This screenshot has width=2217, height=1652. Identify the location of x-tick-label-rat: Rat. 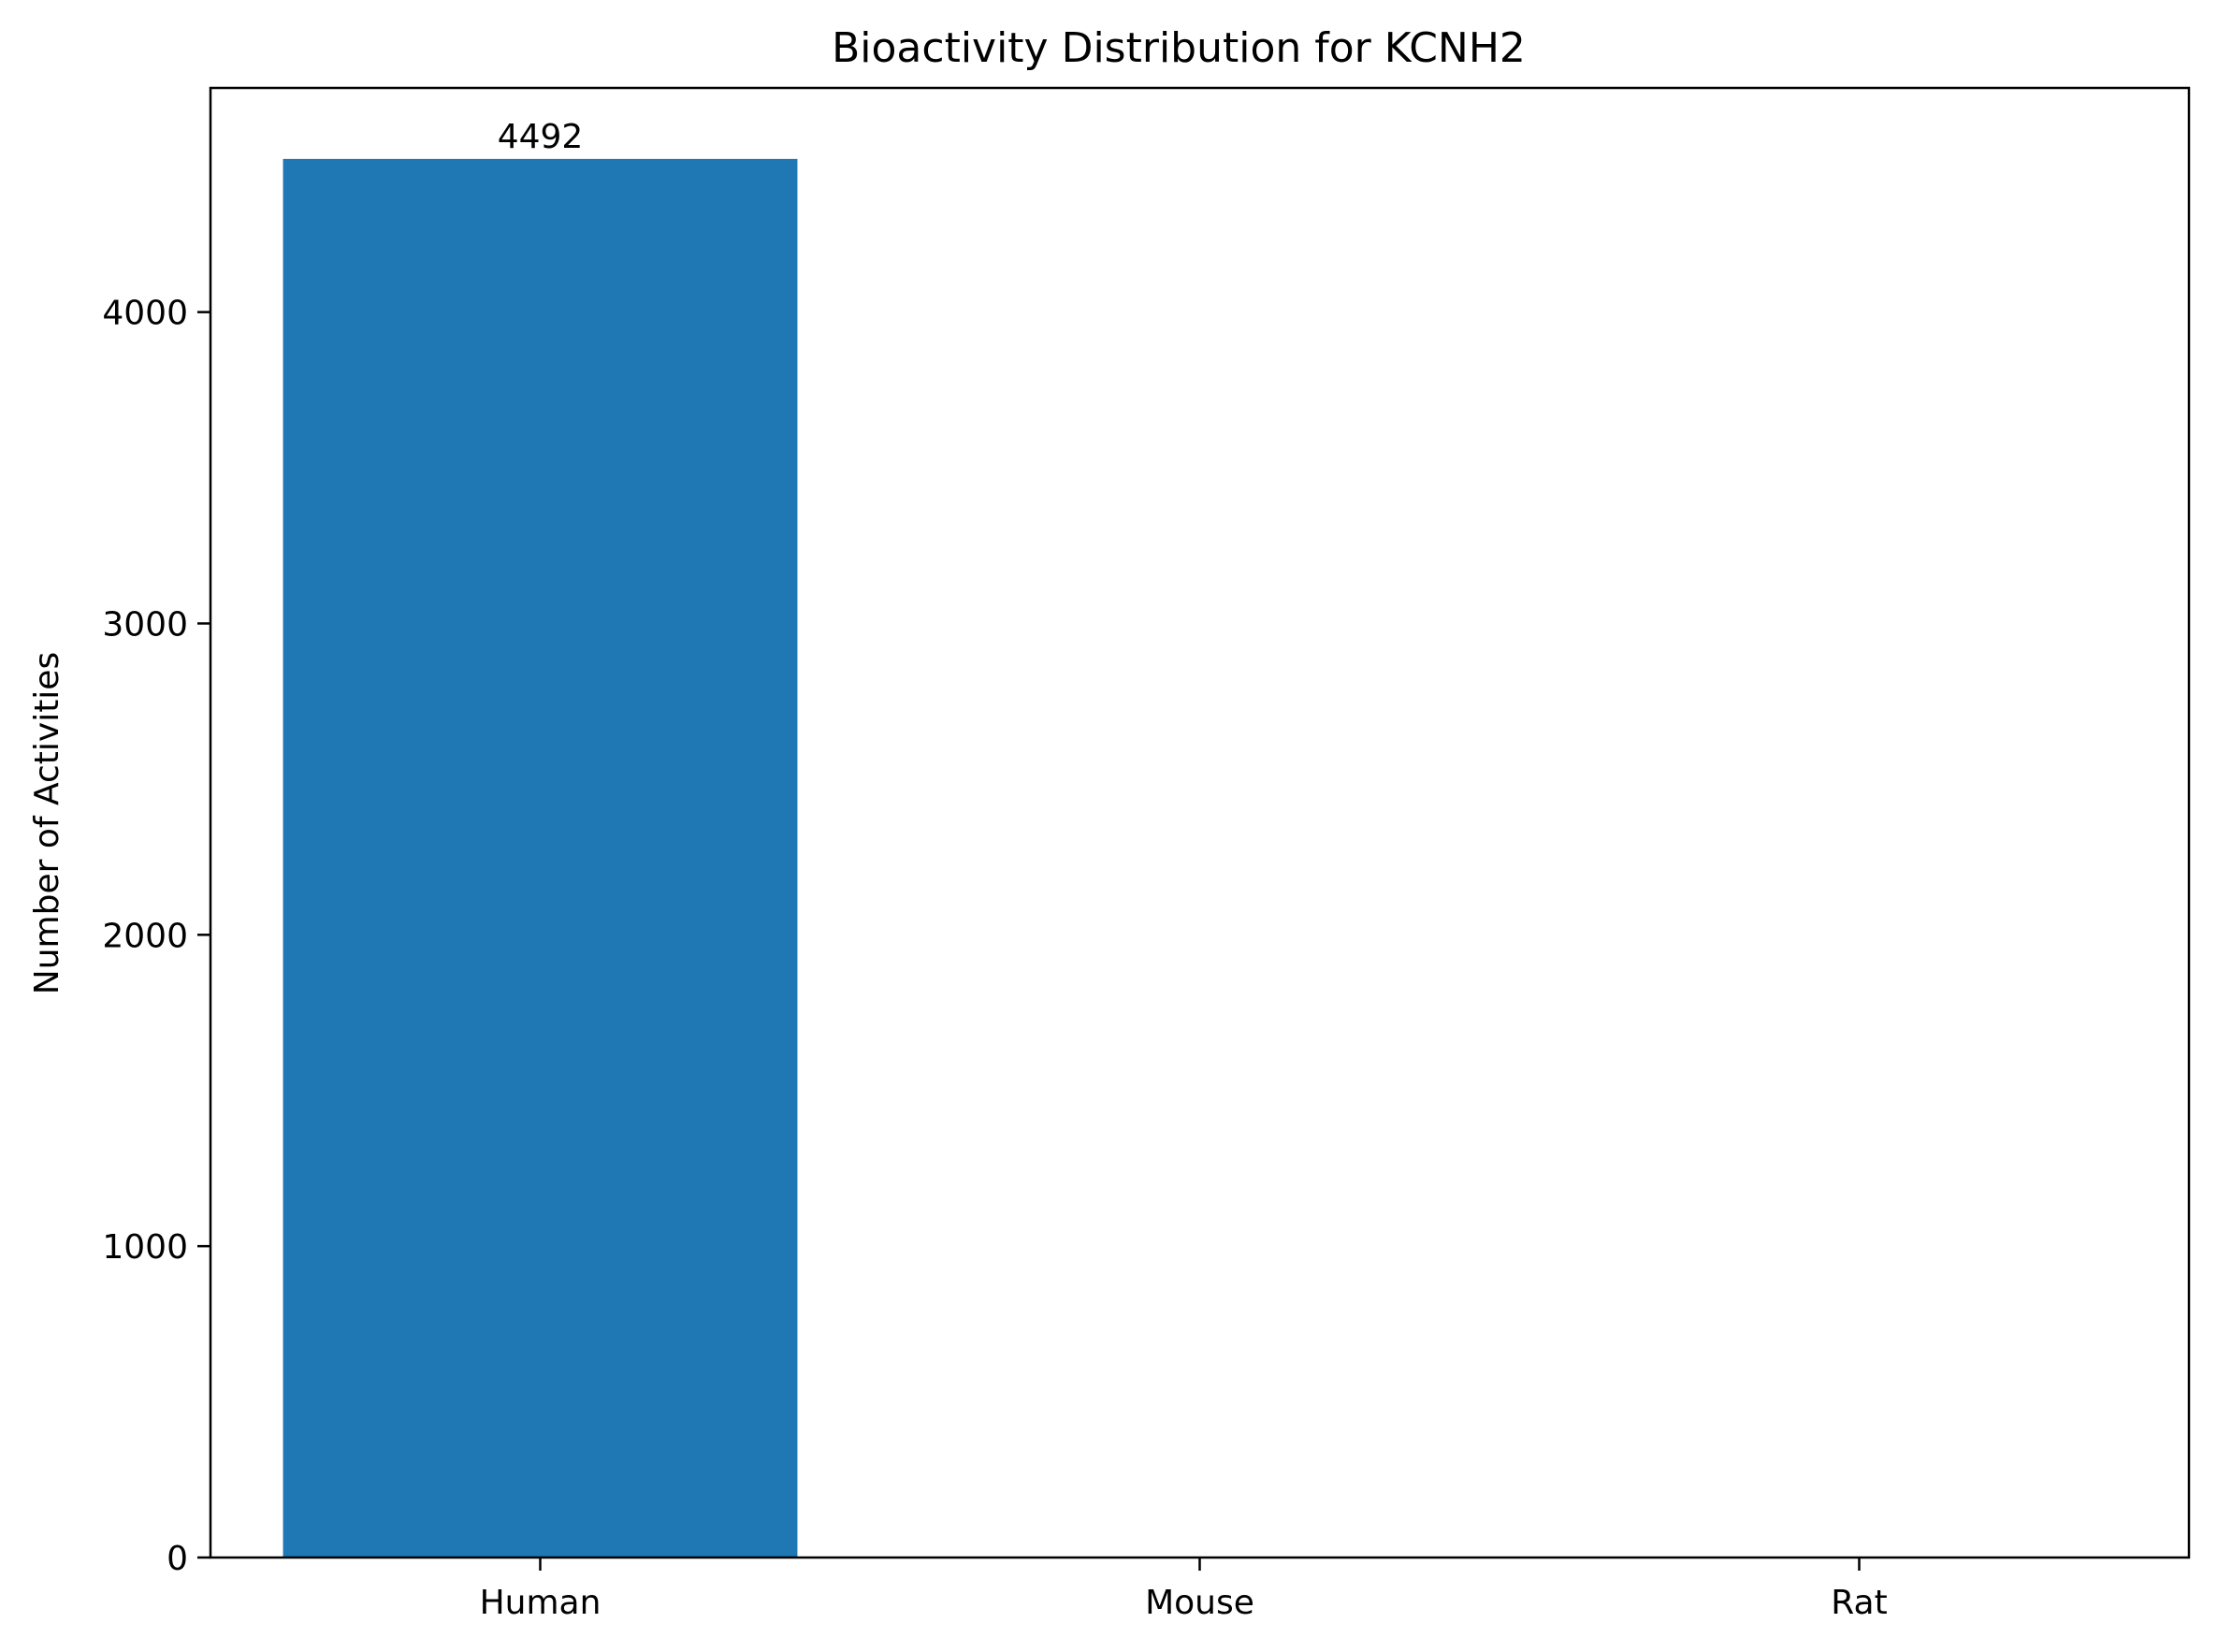
(1859, 1603).